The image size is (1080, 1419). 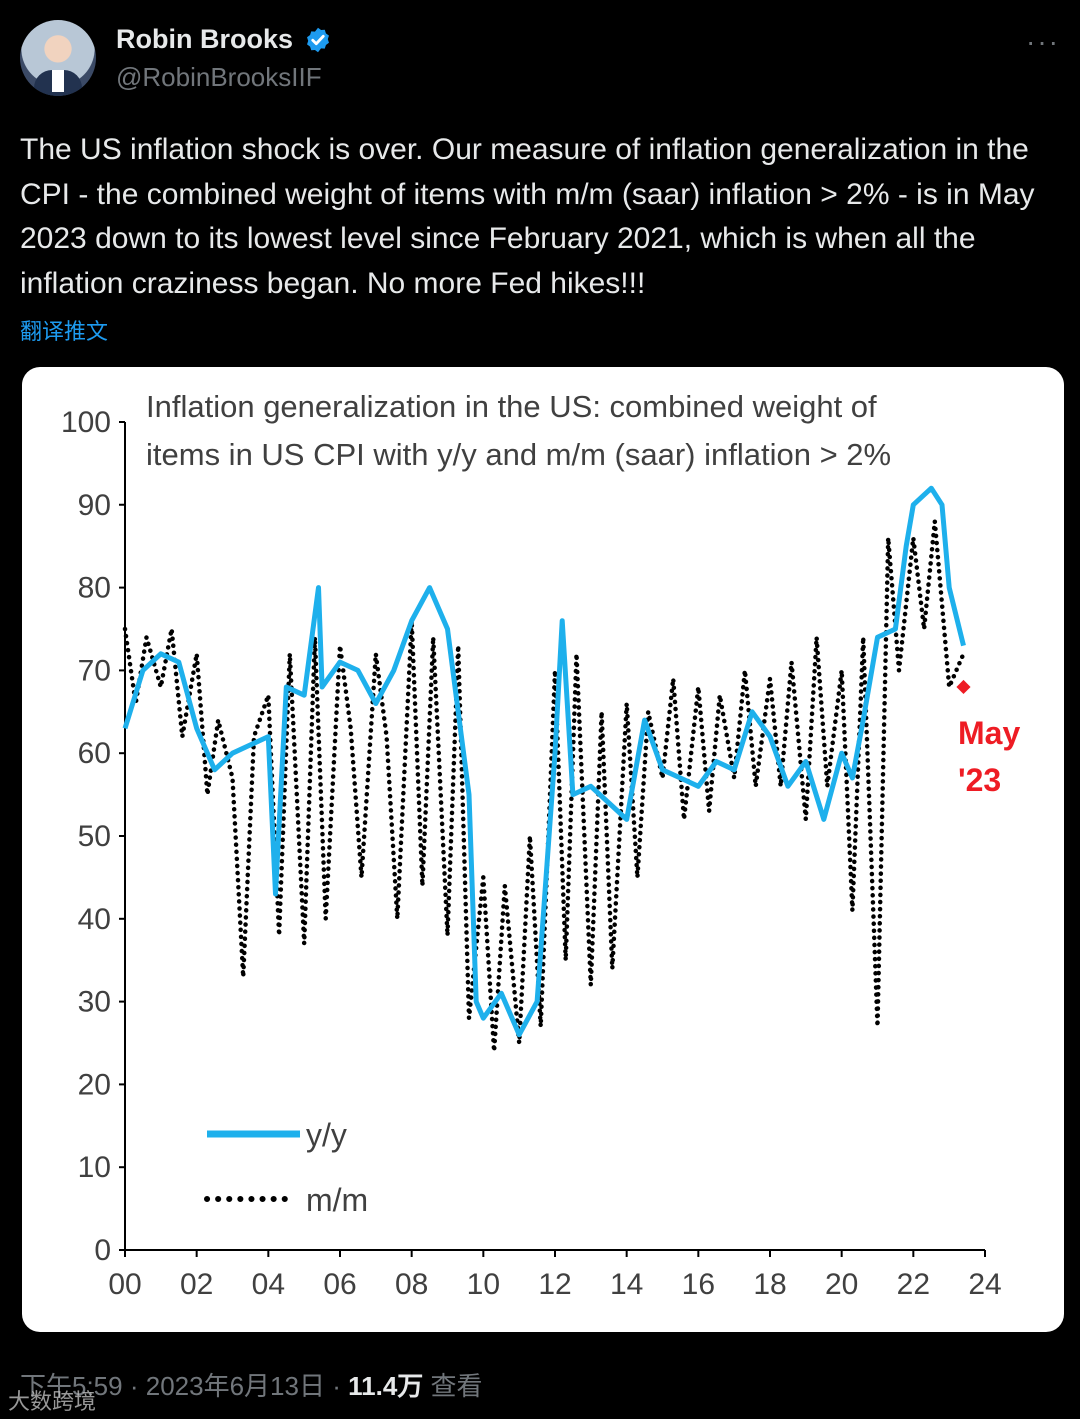 I want to click on x-tick-label: 22, so click(x=913, y=1284).